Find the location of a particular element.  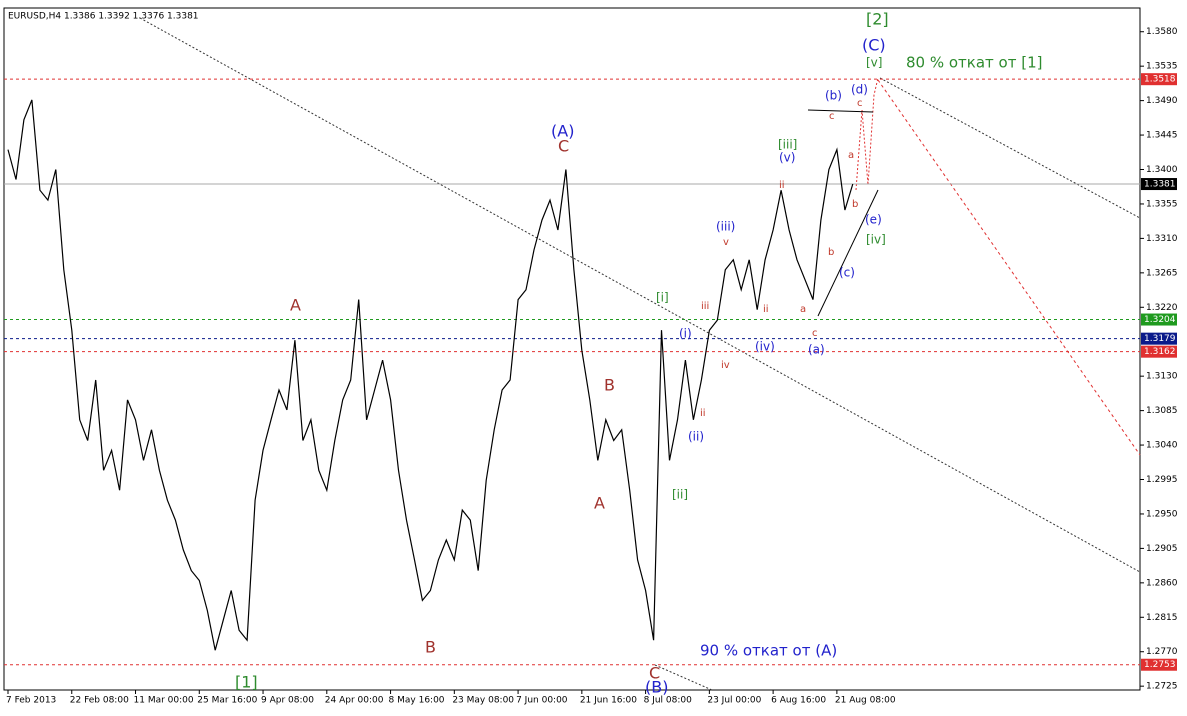

chart-title: EURUSD,H4 1.3386 1.3392 1.3376 1.3381 is located at coordinates (103, 17).